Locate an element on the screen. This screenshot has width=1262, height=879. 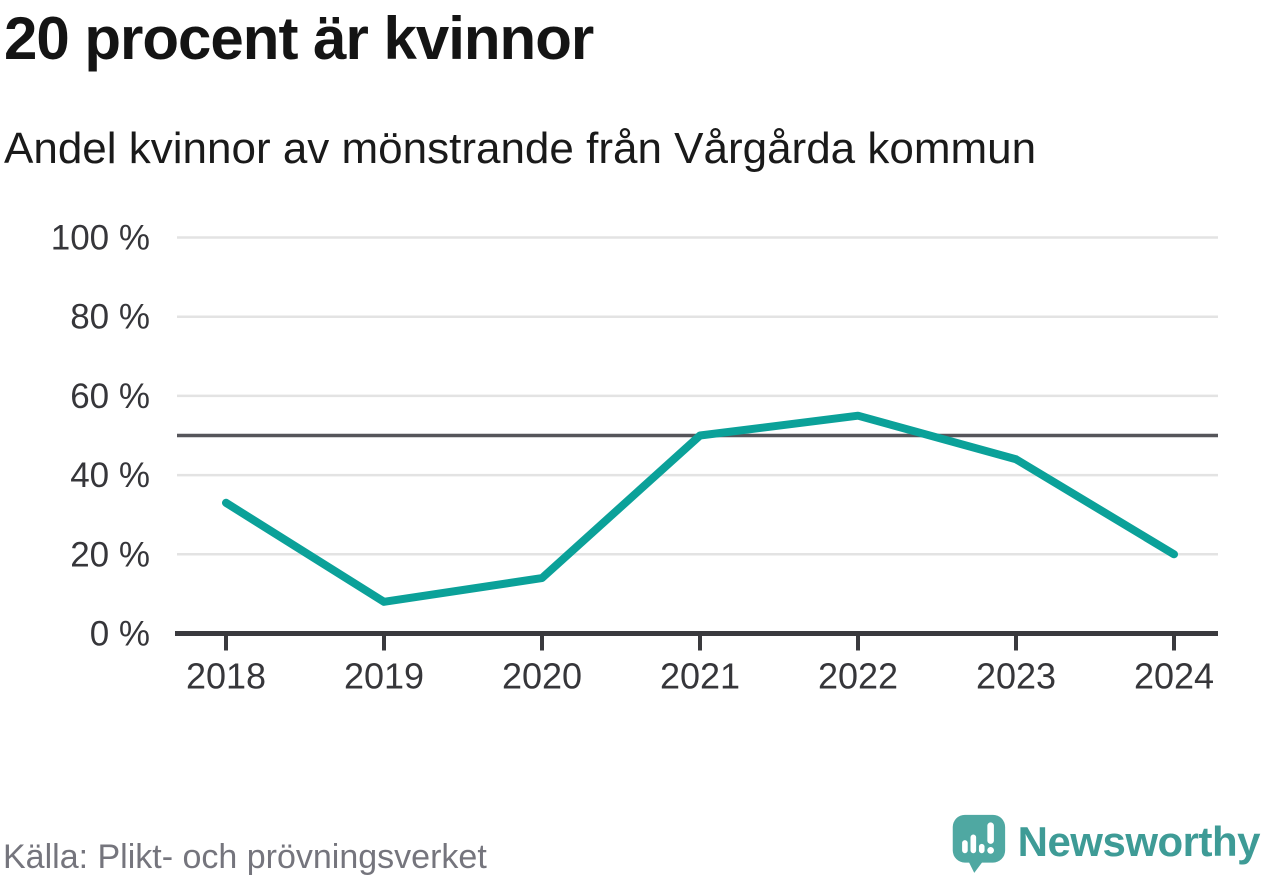
y-tick-label: 0 % is located at coordinates (120, 634).